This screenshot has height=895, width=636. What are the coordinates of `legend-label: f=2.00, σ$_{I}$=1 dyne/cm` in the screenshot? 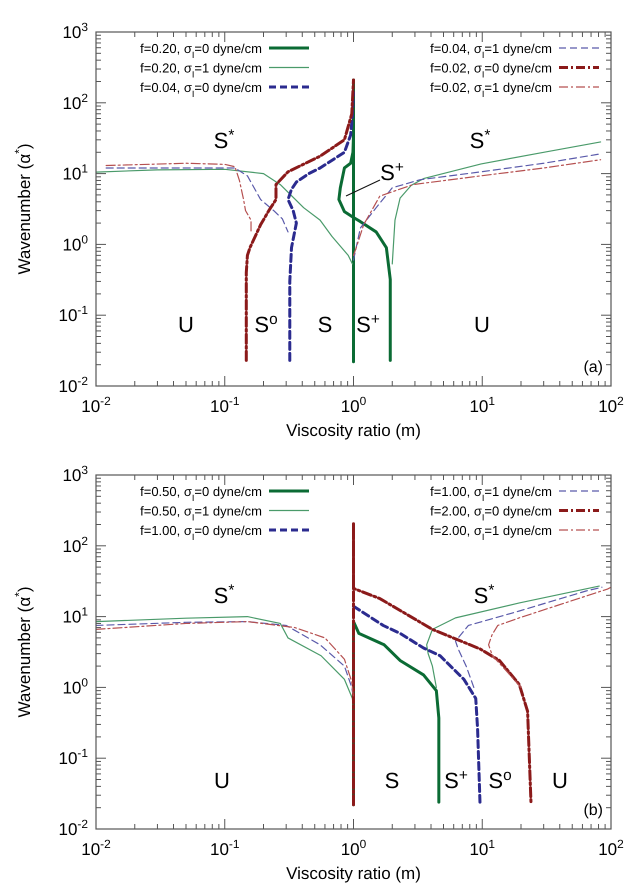 It's located at (491, 532).